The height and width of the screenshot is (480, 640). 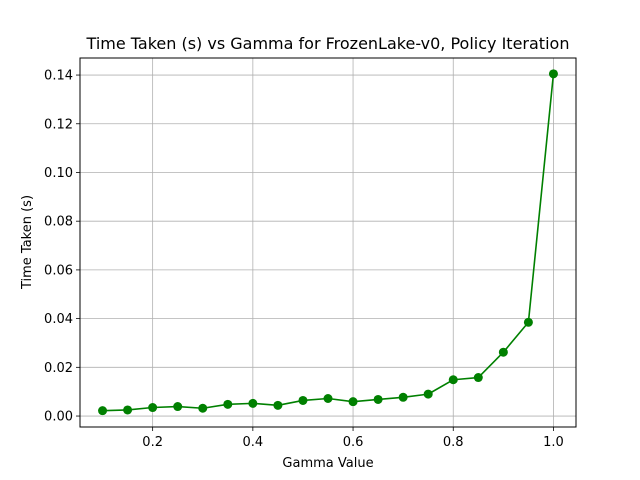 I want to click on y-tick-label: 0.08, so click(x=58, y=222).